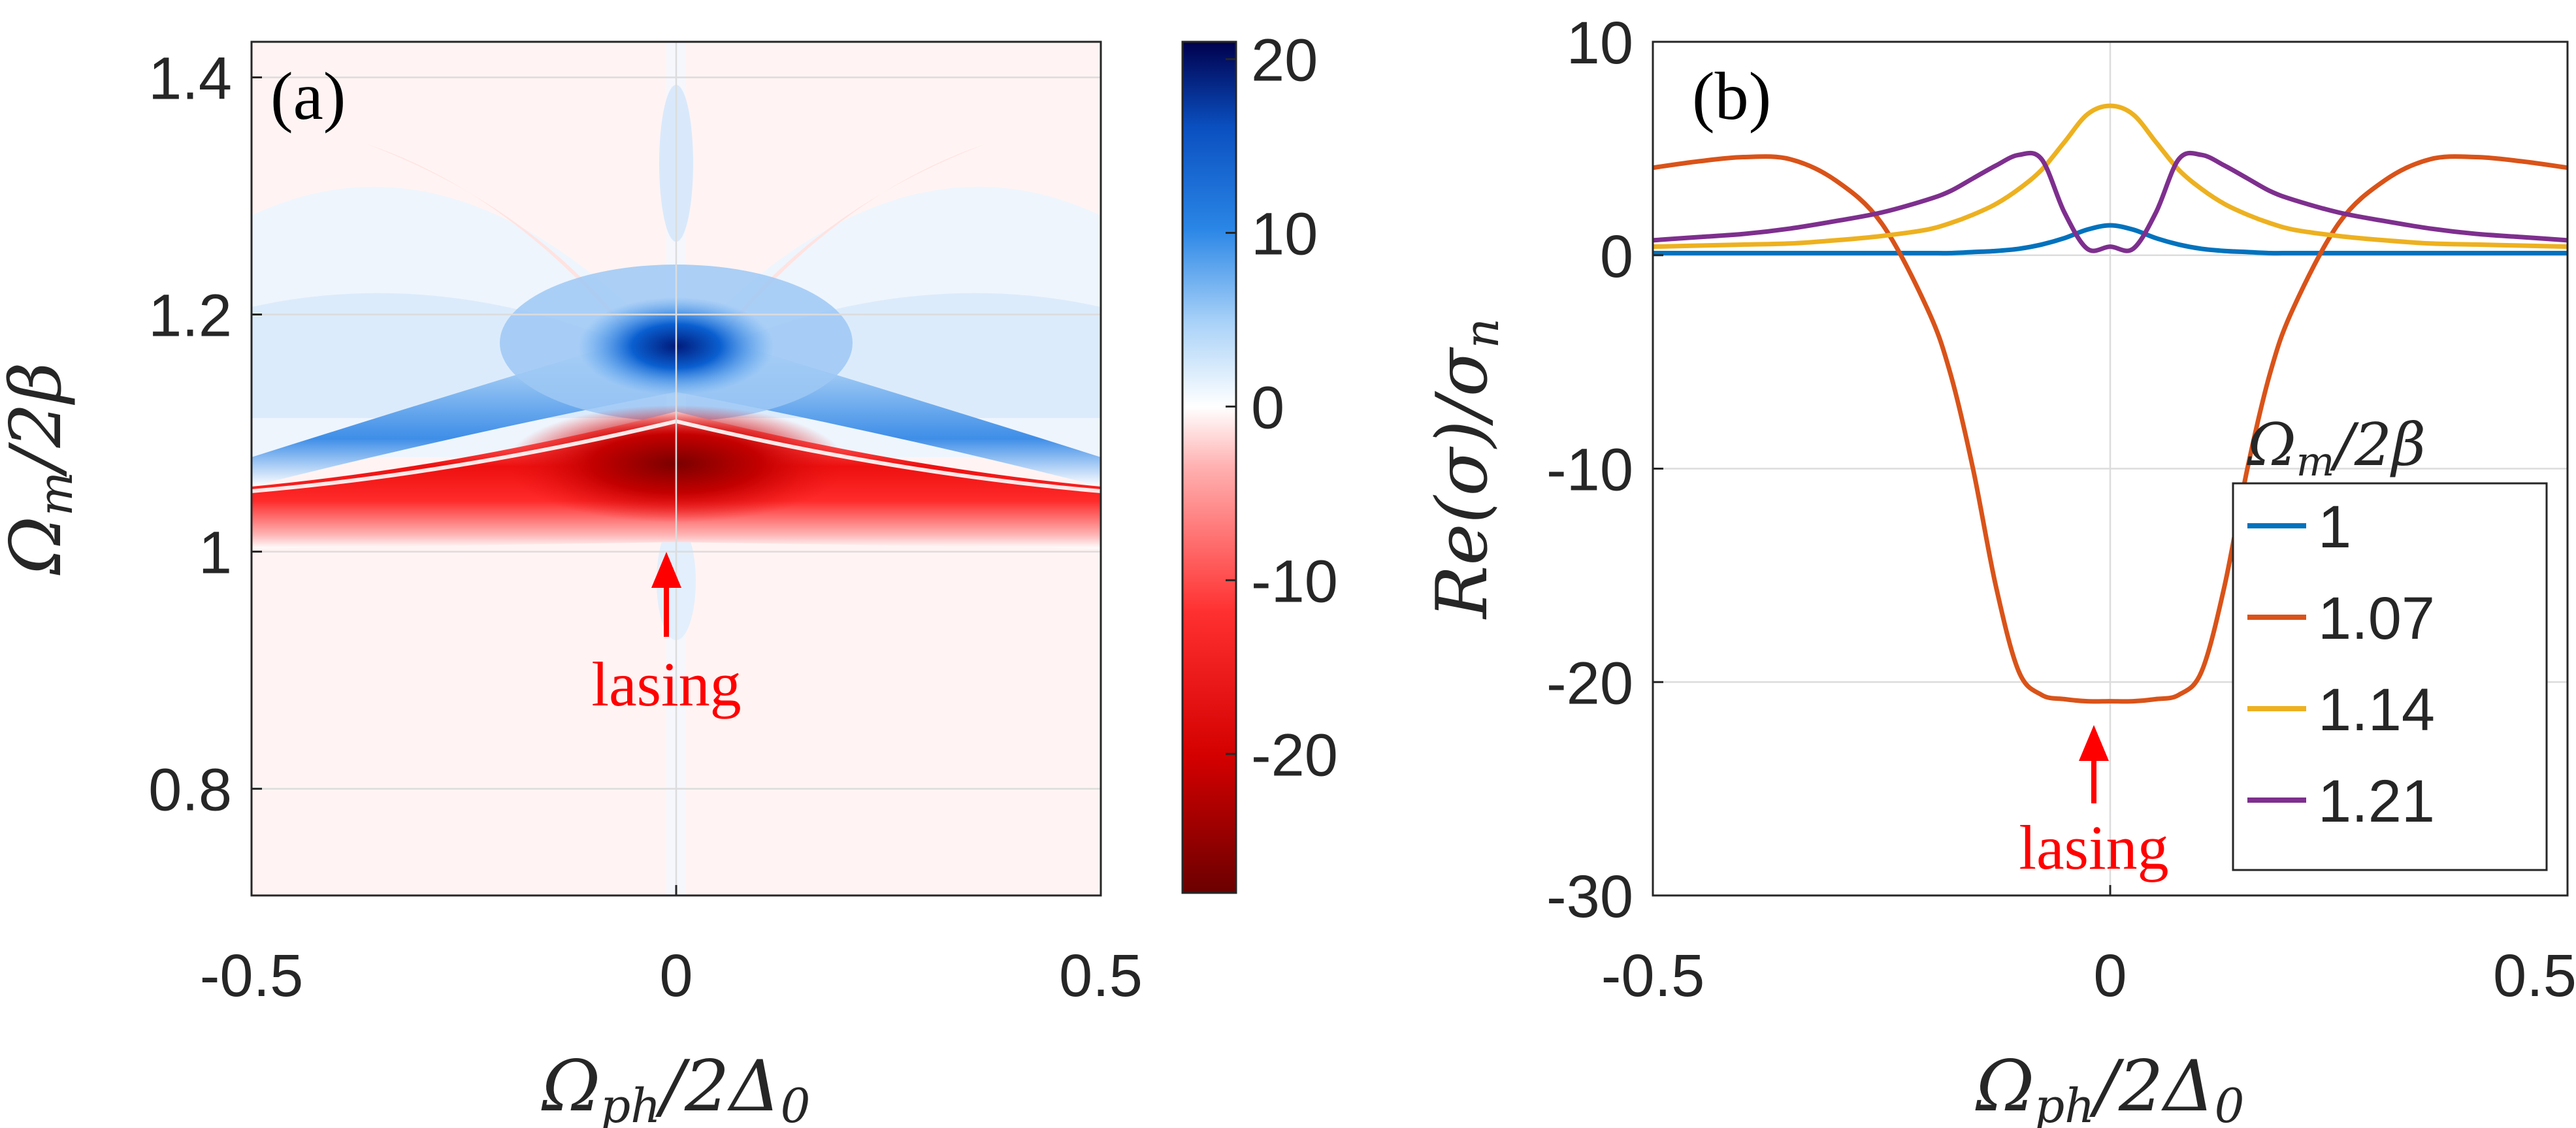 The image size is (2576, 1128). I want to click on legend-items: 1 1.07 1.14 1.21, so click(2341, 664).